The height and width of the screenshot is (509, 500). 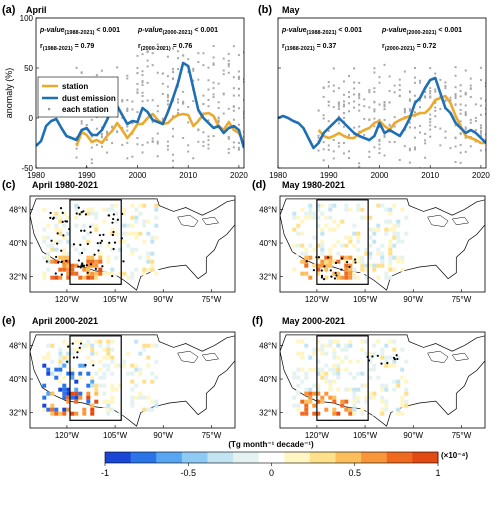 What do you see at coordinates (89, 98) in the screenshot?
I see `legend-label-dust: dust emission` at bounding box center [89, 98].